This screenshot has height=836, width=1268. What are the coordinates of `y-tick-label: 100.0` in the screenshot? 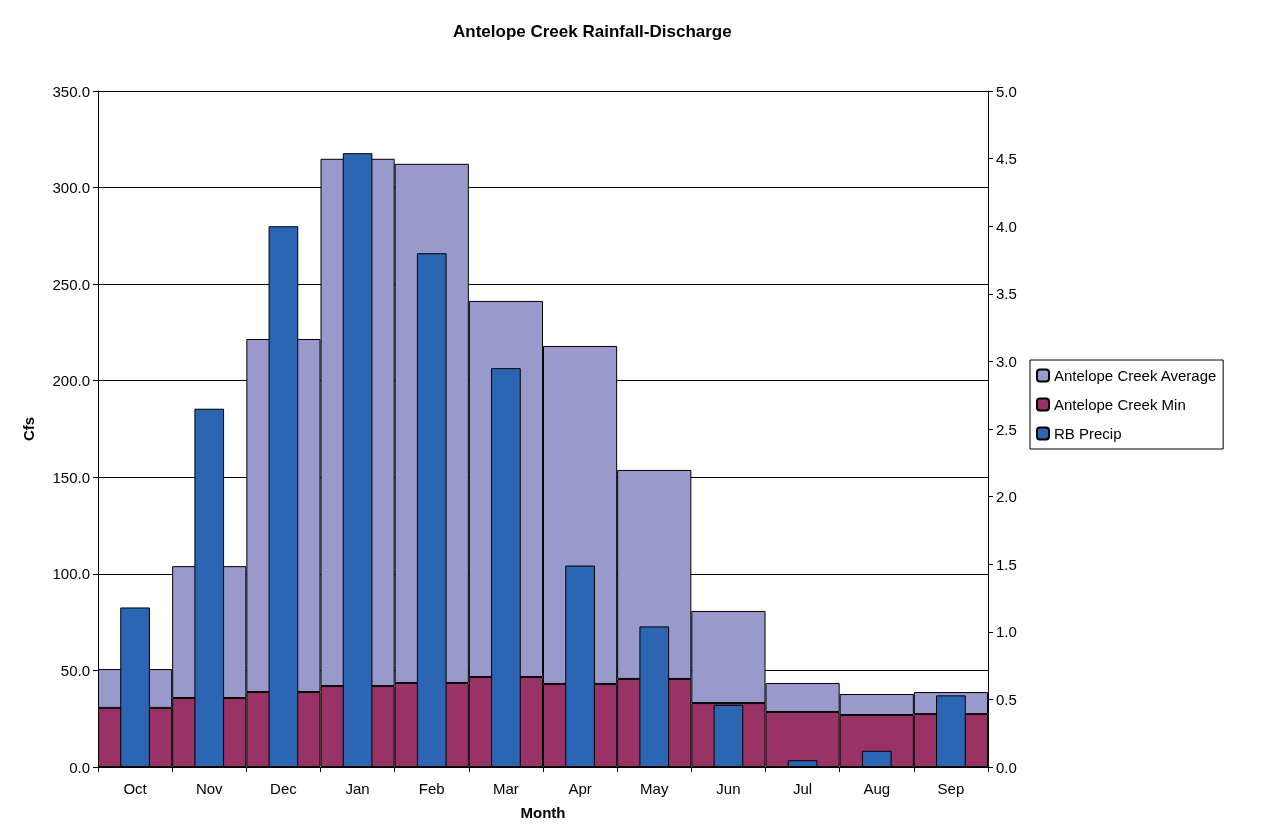 It's located at (71, 574).